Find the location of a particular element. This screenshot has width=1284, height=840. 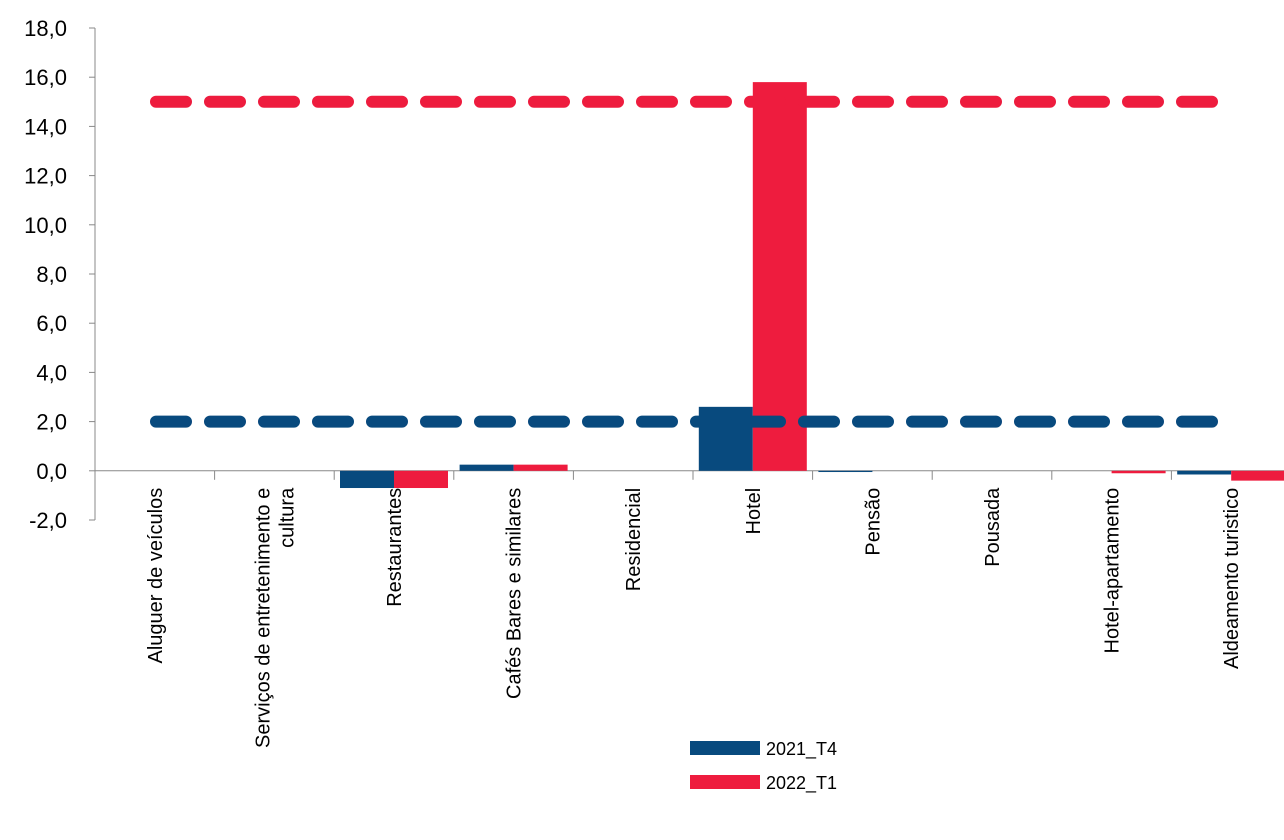

legend-label: 2021_T4 is located at coordinates (801, 749).